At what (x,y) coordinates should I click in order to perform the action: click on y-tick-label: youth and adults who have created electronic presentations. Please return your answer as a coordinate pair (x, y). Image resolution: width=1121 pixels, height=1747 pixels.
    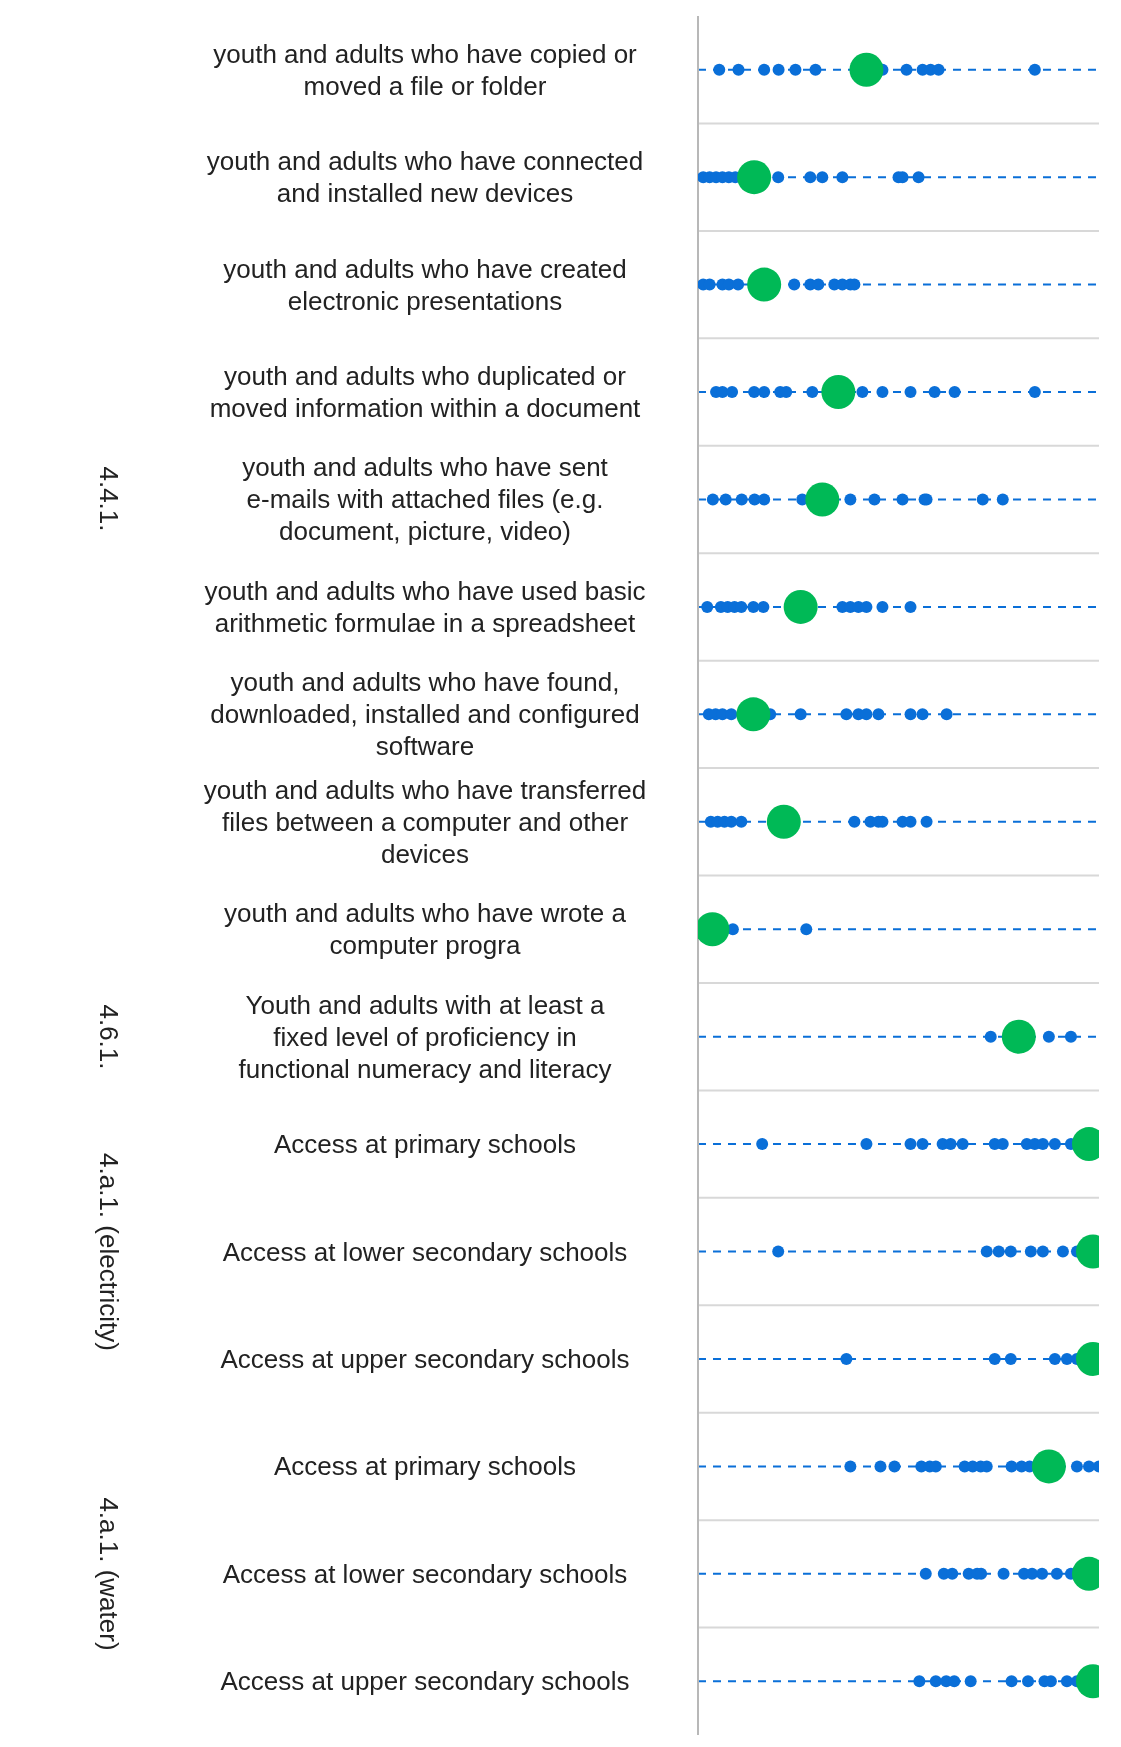
    Looking at the image, I should click on (425, 284).